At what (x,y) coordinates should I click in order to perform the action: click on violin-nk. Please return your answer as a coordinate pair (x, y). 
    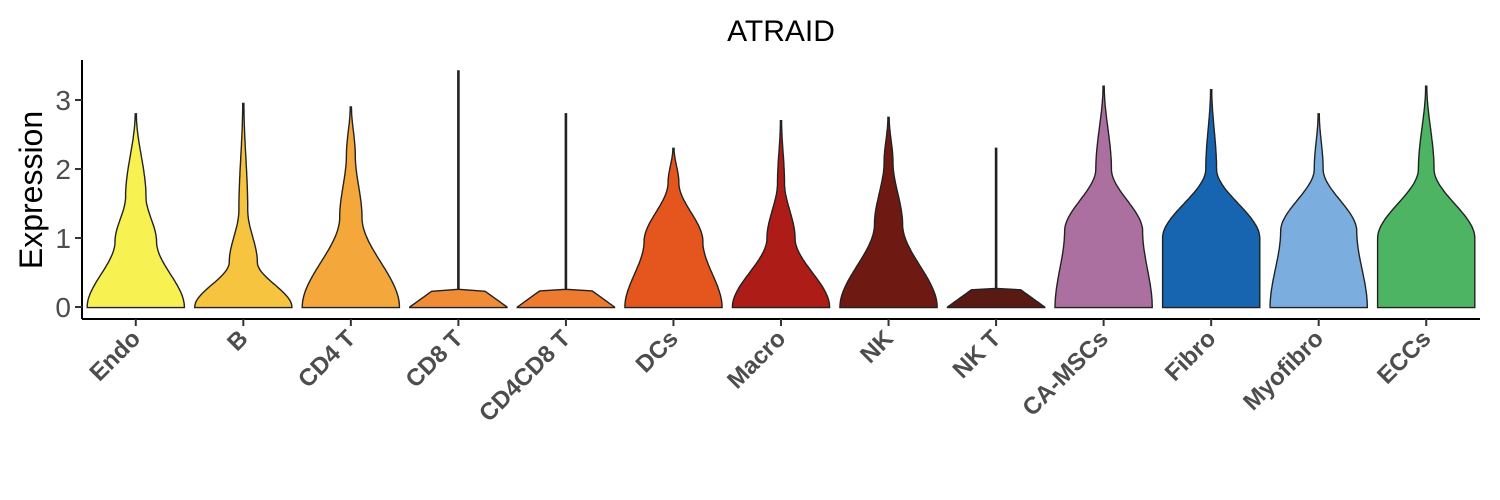
    Looking at the image, I should click on (888, 212).